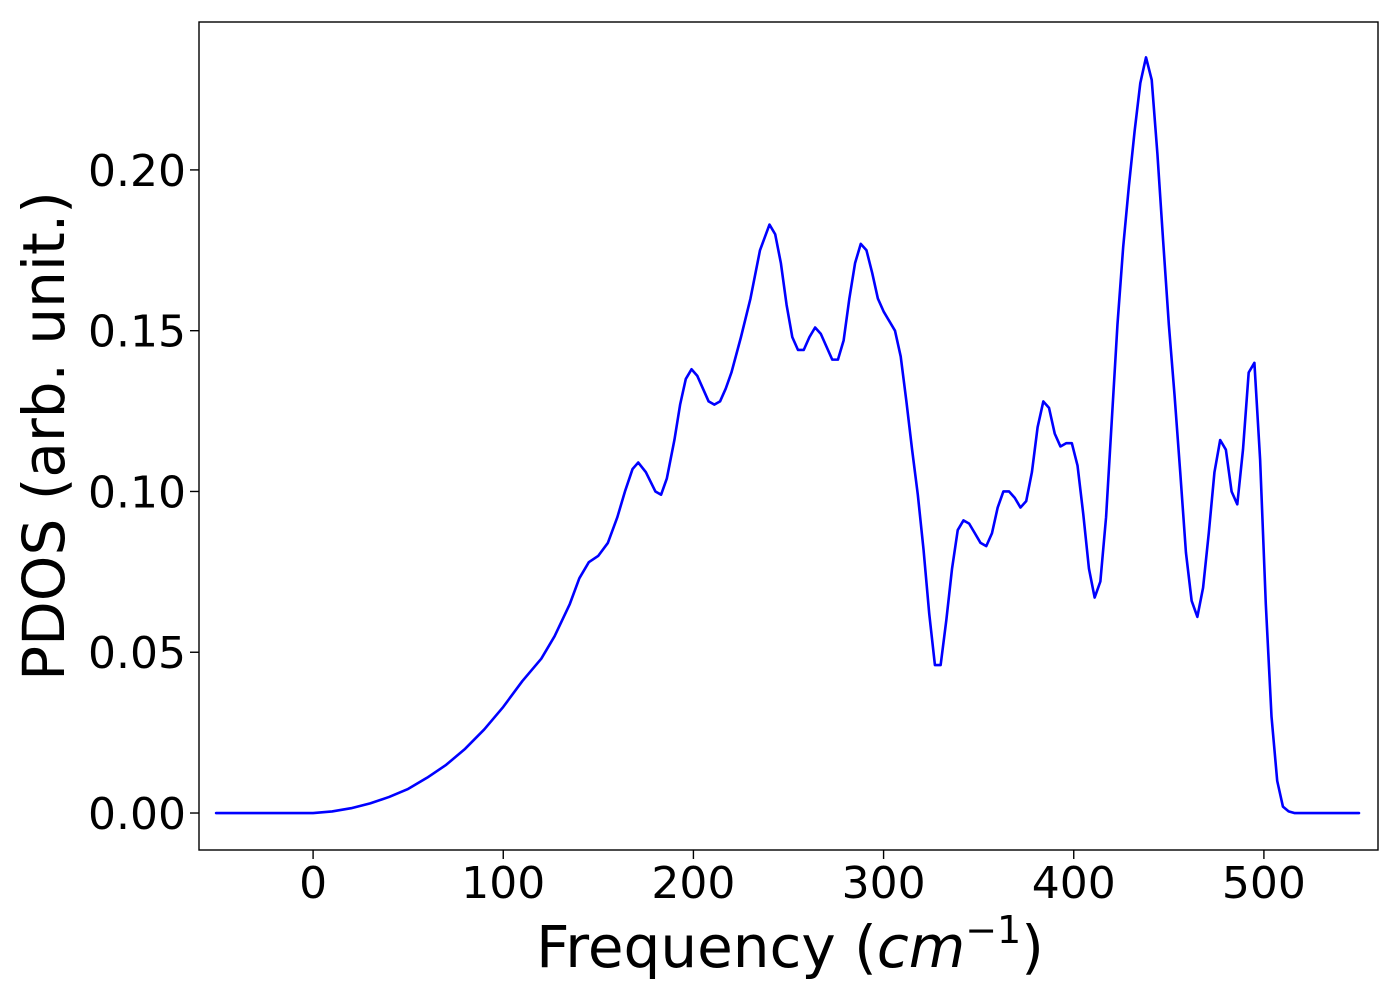 This screenshot has width=1400, height=1004. I want to click on x-tick-label: 0, so click(313, 883).